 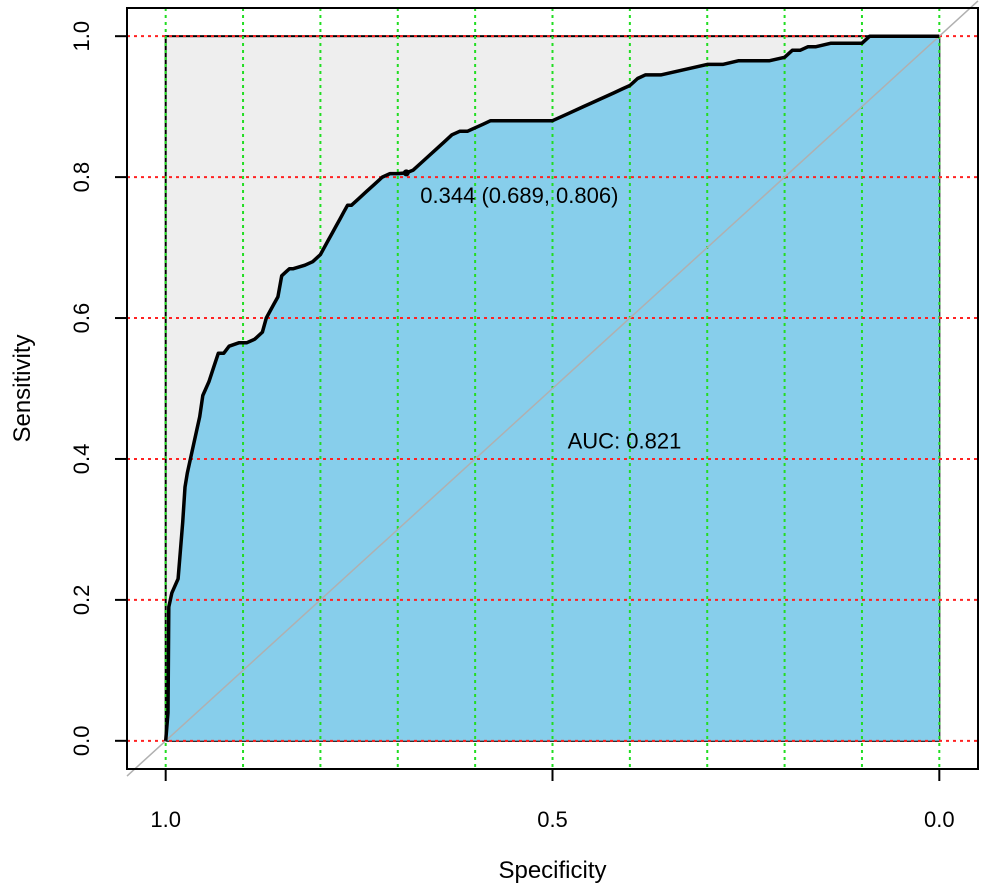 What do you see at coordinates (98, 388) in the screenshot?
I see `y-axis-ticks: 0.0 0.2 0.4 0.6 0.8 1.0` at bounding box center [98, 388].